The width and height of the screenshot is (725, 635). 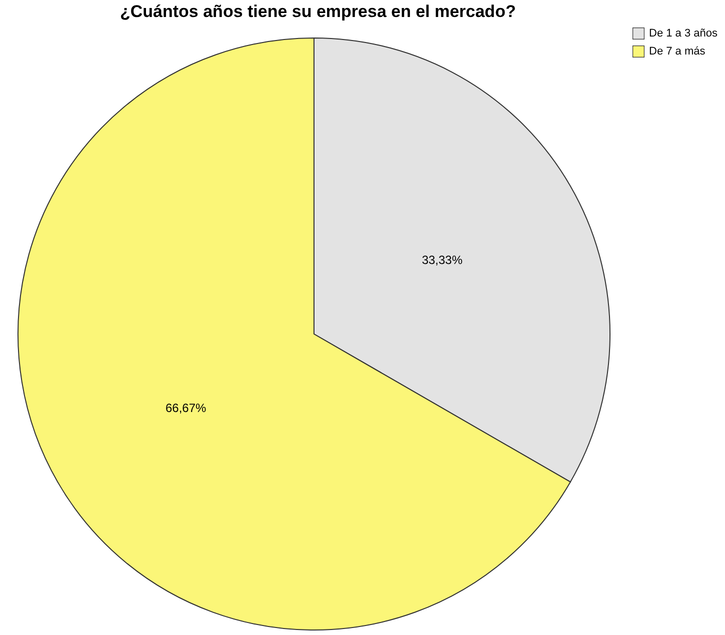 I want to click on data-label: 33,33%, so click(x=442, y=259).